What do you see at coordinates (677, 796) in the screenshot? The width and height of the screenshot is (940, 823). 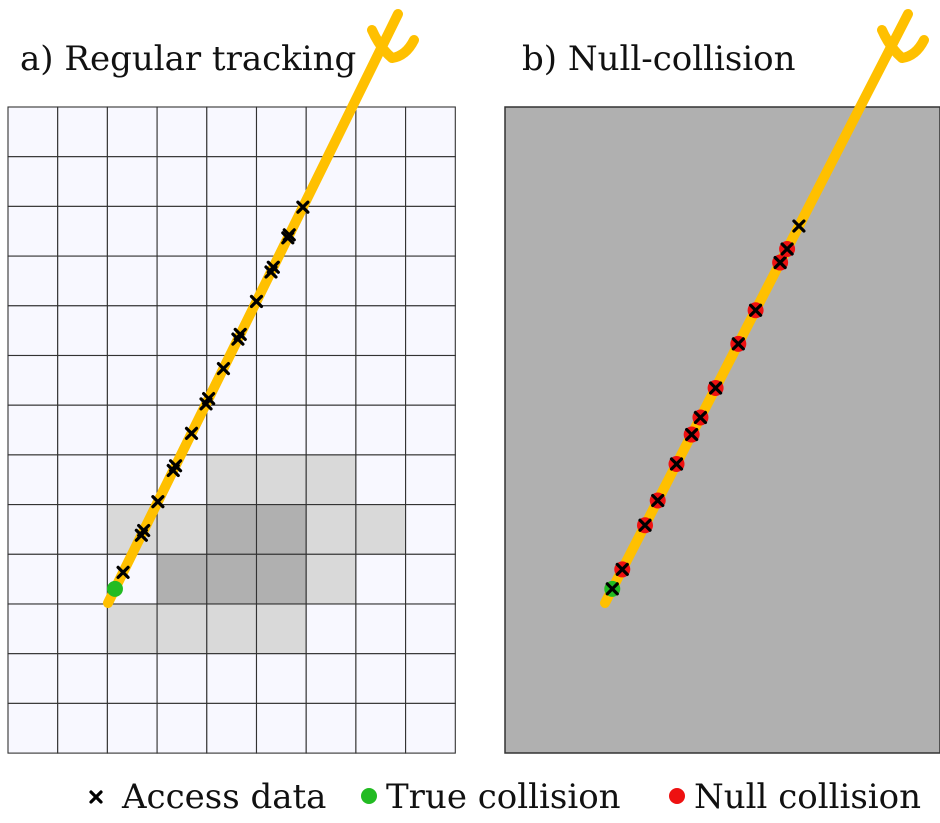 I see `red-dot-icon` at bounding box center [677, 796].